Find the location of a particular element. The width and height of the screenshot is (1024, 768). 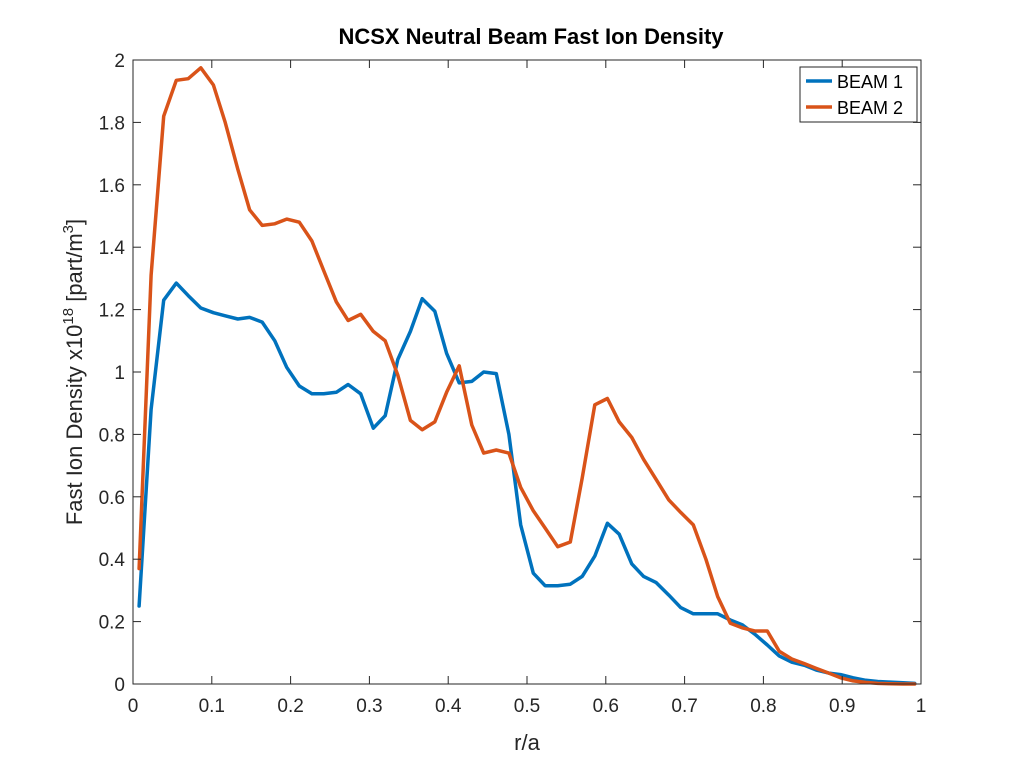

y-axis-label-exponent: 18 is located at coordinates (68, 316).